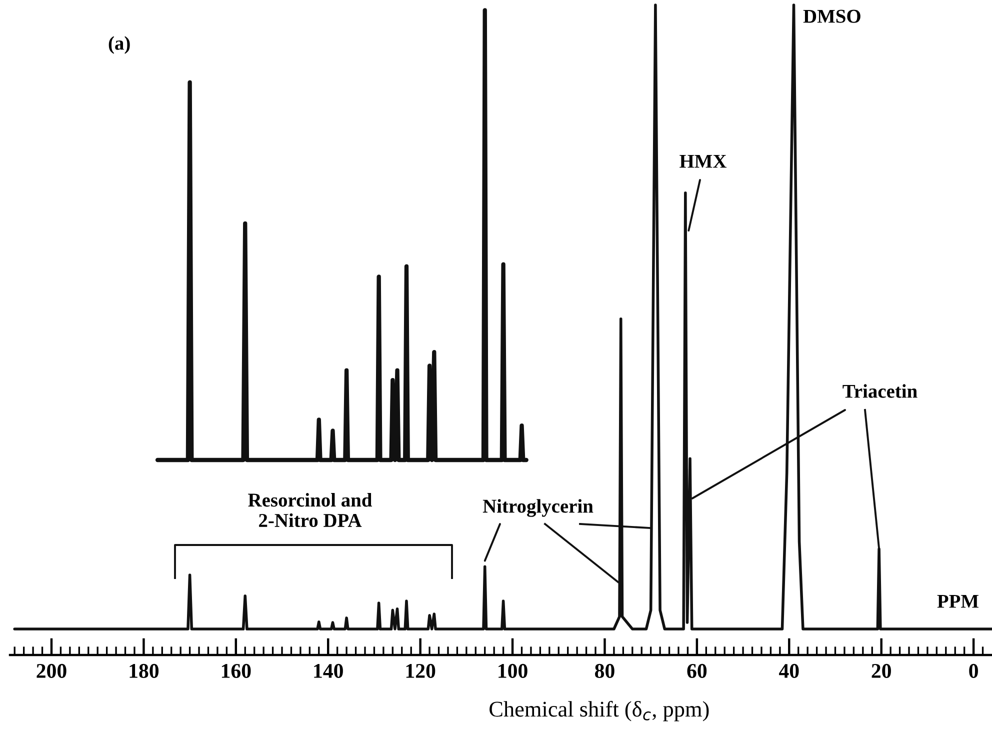 The width and height of the screenshot is (992, 750). Describe the element at coordinates (421, 671) in the screenshot. I see `x-tick-label: 120` at that location.